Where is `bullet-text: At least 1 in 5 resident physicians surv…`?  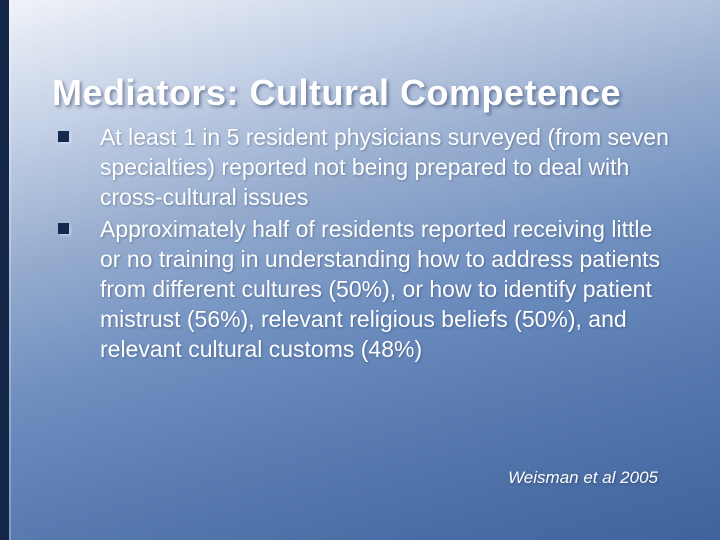
bullet-text: At least 1 in 5 resident physicians surv… is located at coordinates (384, 167).